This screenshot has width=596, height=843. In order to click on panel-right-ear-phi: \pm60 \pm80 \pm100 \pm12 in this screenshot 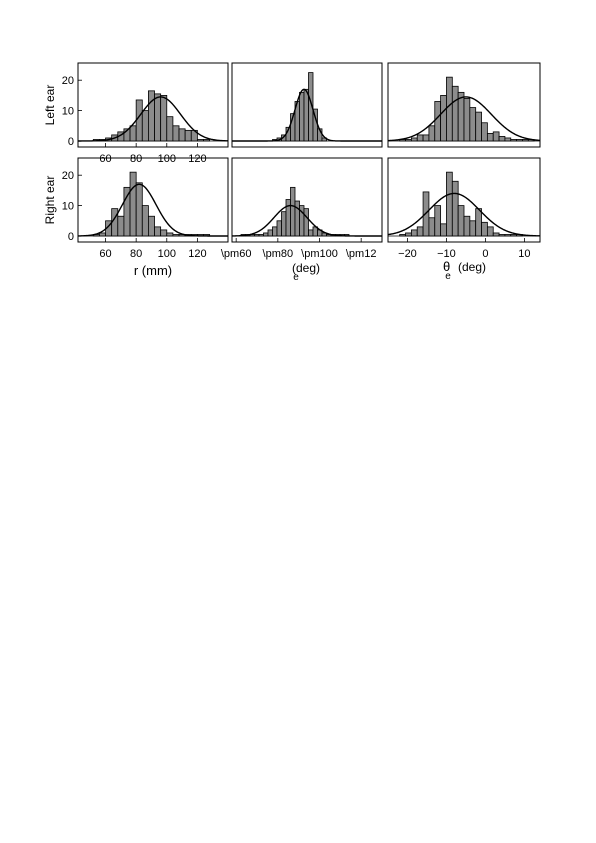, I will do `click(302, 208)`.